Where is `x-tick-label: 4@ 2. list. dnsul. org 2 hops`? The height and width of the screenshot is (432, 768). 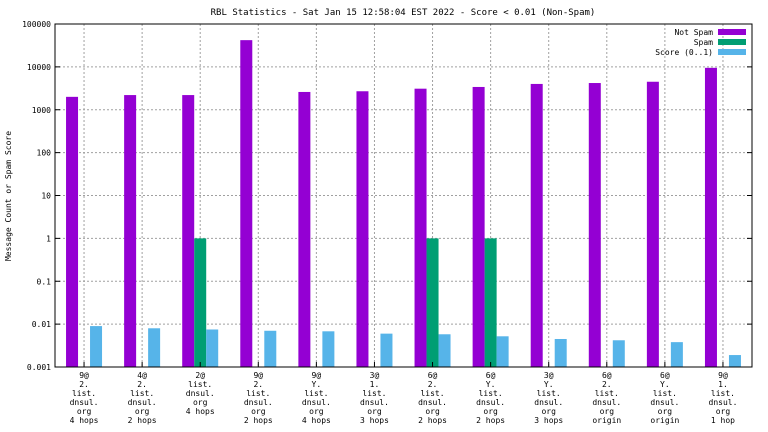
x-tick-label: 4@ 2. list. dnsul. org 2 hops is located at coordinates (142, 398).